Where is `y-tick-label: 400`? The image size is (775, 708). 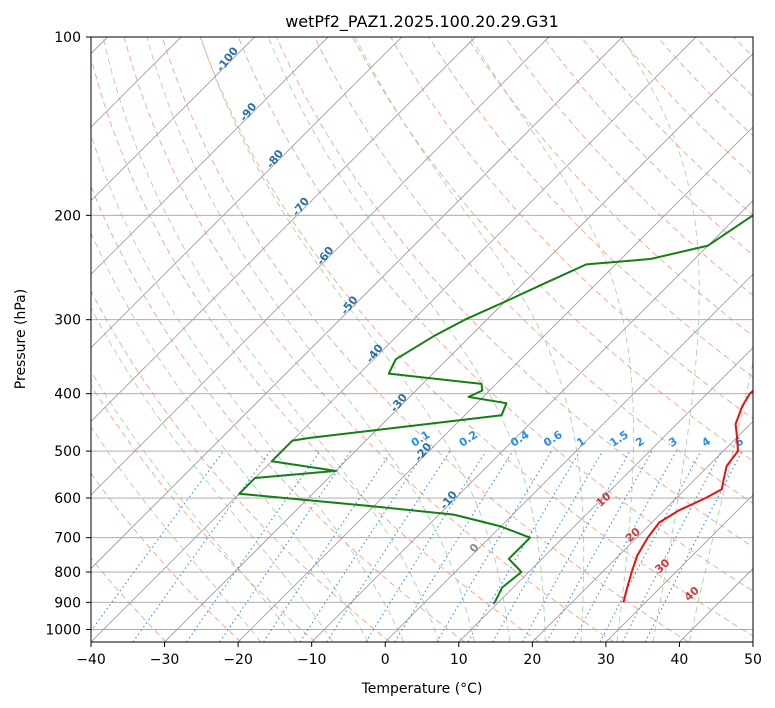
y-tick-label: 400 is located at coordinates (67, 395).